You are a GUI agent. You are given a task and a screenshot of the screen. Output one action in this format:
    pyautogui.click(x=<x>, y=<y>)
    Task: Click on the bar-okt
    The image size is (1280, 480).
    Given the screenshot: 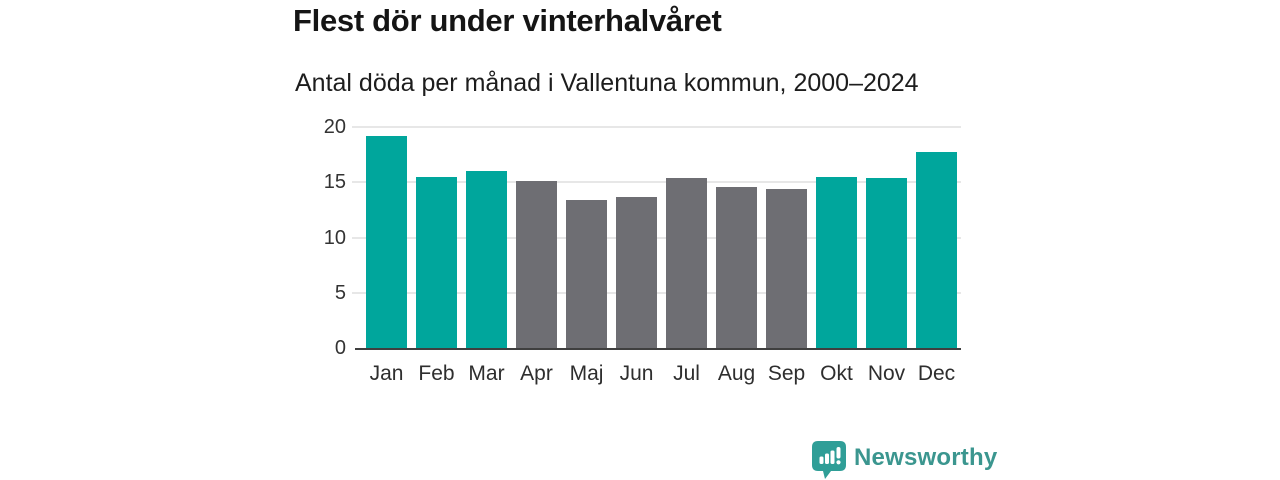 What is the action you would take?
    pyautogui.click(x=836, y=262)
    